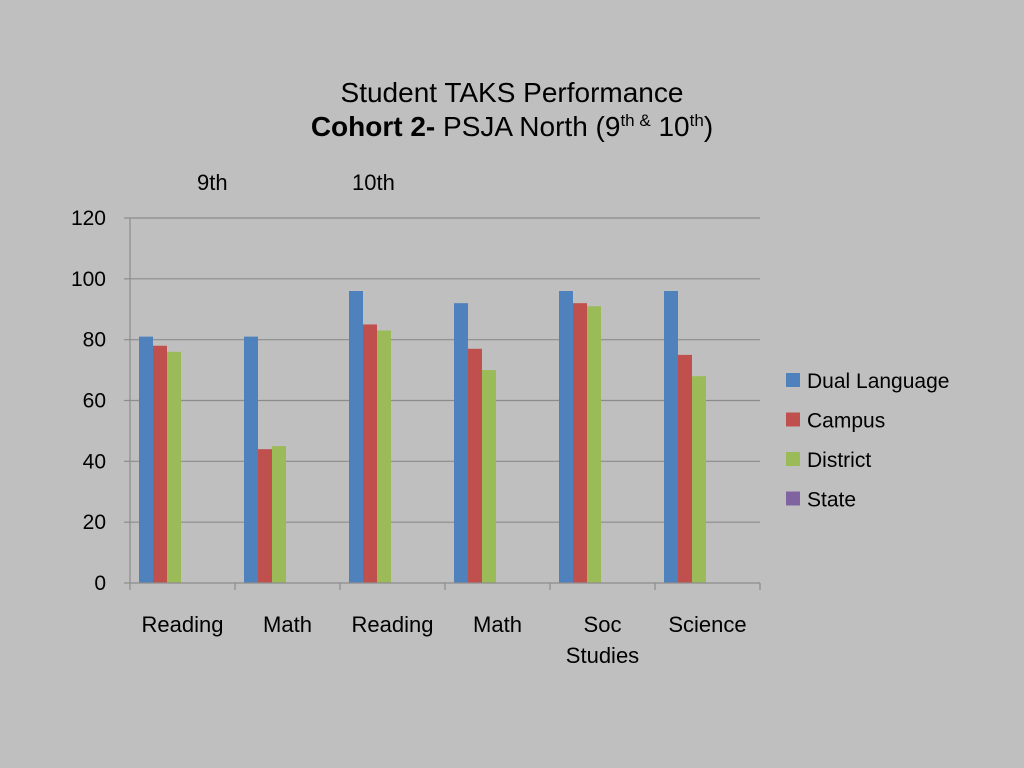 This screenshot has width=1024, height=768. Describe the element at coordinates (602, 655) in the screenshot. I see `x-category-label: Studies` at that location.